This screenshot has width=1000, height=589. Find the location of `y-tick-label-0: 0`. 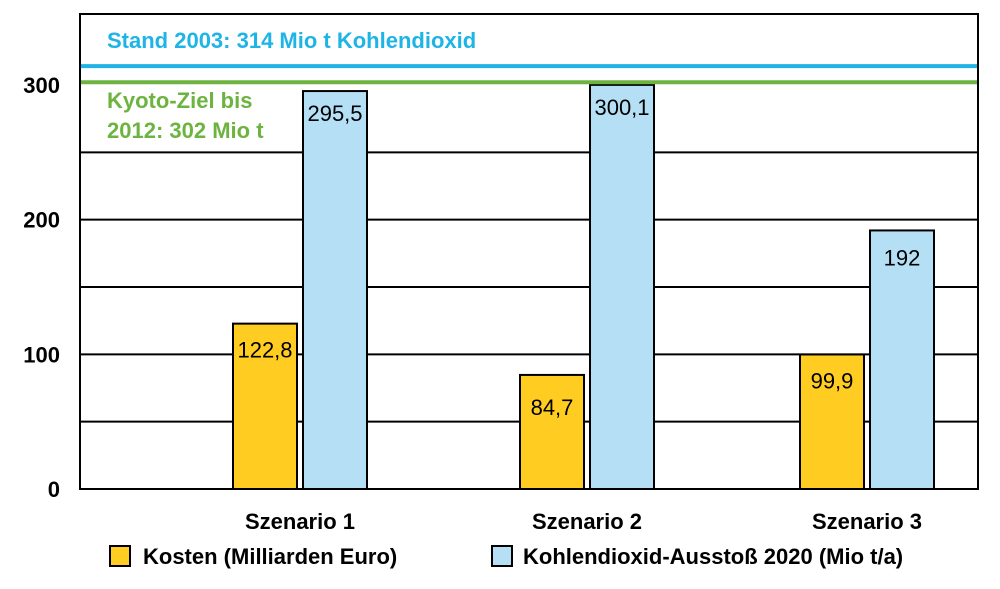

y-tick-label-0: 0 is located at coordinates (54, 489).